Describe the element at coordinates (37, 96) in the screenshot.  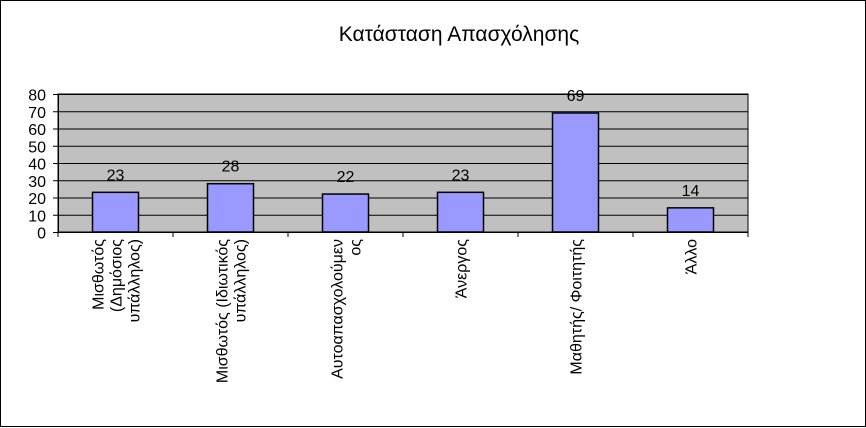
I see `y-tick-label: 80` at that location.